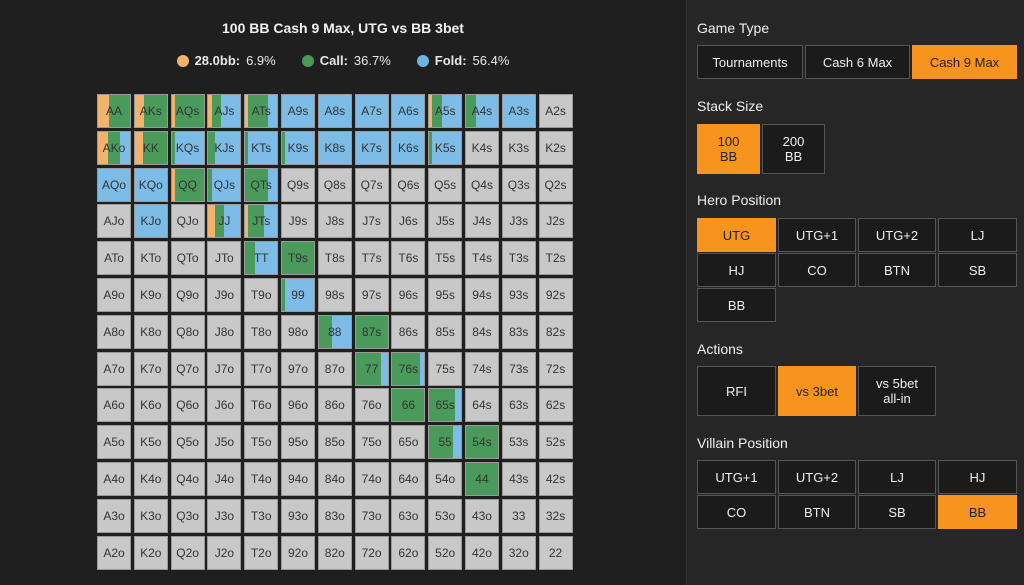 The width and height of the screenshot is (1024, 585). What do you see at coordinates (334, 221) in the screenshot?
I see `hand-cell: J8s` at bounding box center [334, 221].